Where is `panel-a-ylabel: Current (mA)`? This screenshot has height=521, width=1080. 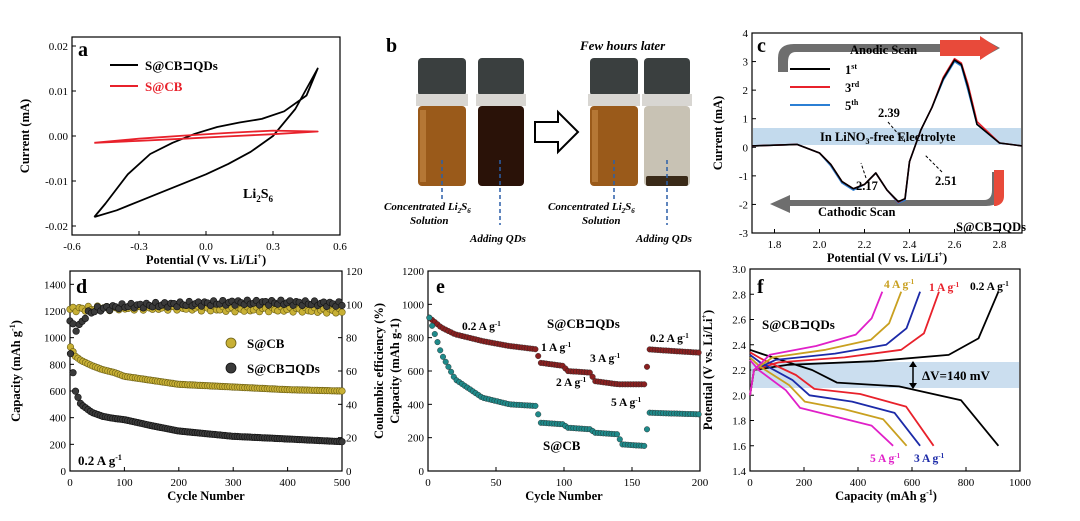
panel-a-ylabel: Current (mA) is located at coordinates (25, 136).